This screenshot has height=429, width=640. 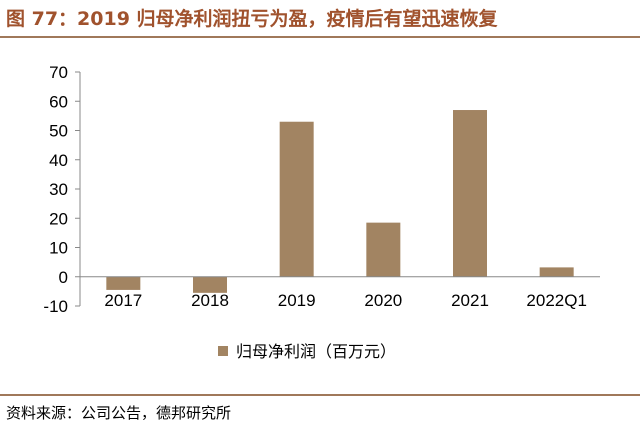 What do you see at coordinates (123, 300) in the screenshot?
I see `x-tick-label: 2017` at bounding box center [123, 300].